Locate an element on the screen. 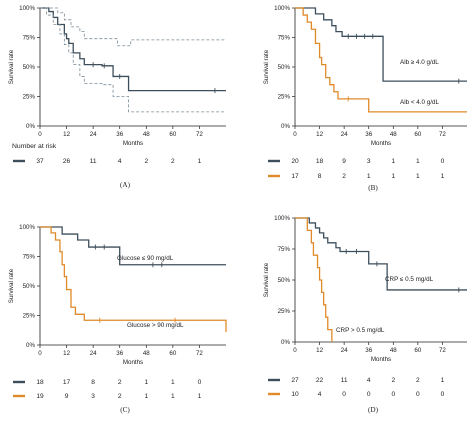  group-label: Alb < 4.0 g/dL is located at coordinates (420, 102).